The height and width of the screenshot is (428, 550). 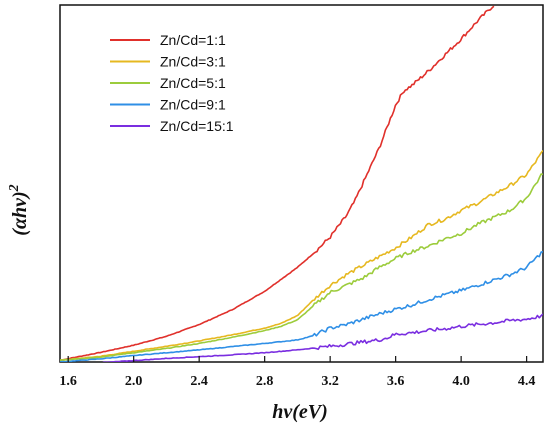 What do you see at coordinates (20, 213) in the screenshot?
I see `y-axis-title-base: (αhv)` at bounding box center [20, 213].